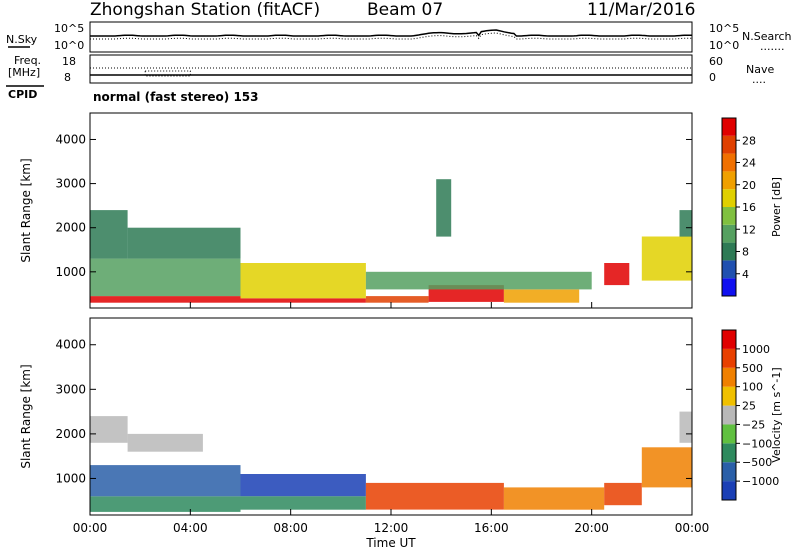  I want to click on velocity-ylabel: Slant Range [km], so click(26, 416).